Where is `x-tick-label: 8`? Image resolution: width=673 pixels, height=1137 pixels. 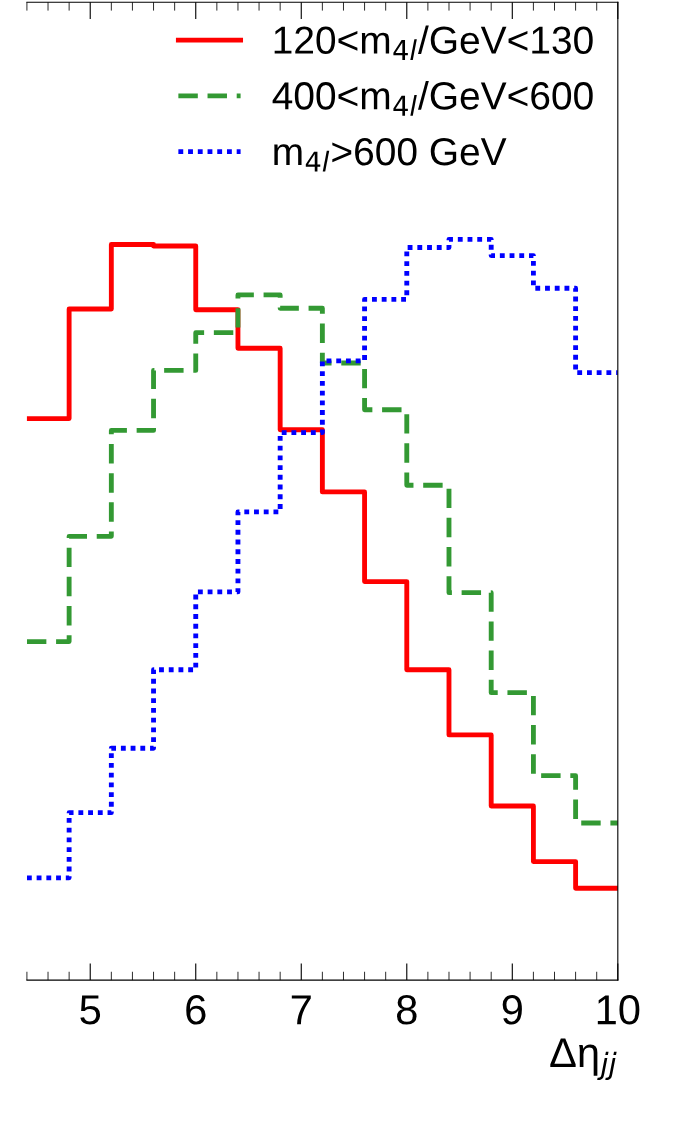 x-tick-label: 8 is located at coordinates (407, 1010).